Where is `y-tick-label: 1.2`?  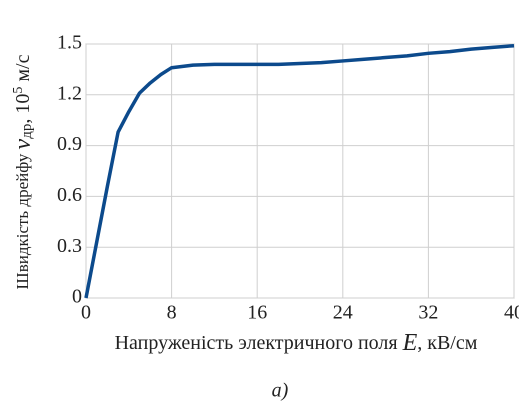 y-tick-label: 1.2 is located at coordinates (69, 93).